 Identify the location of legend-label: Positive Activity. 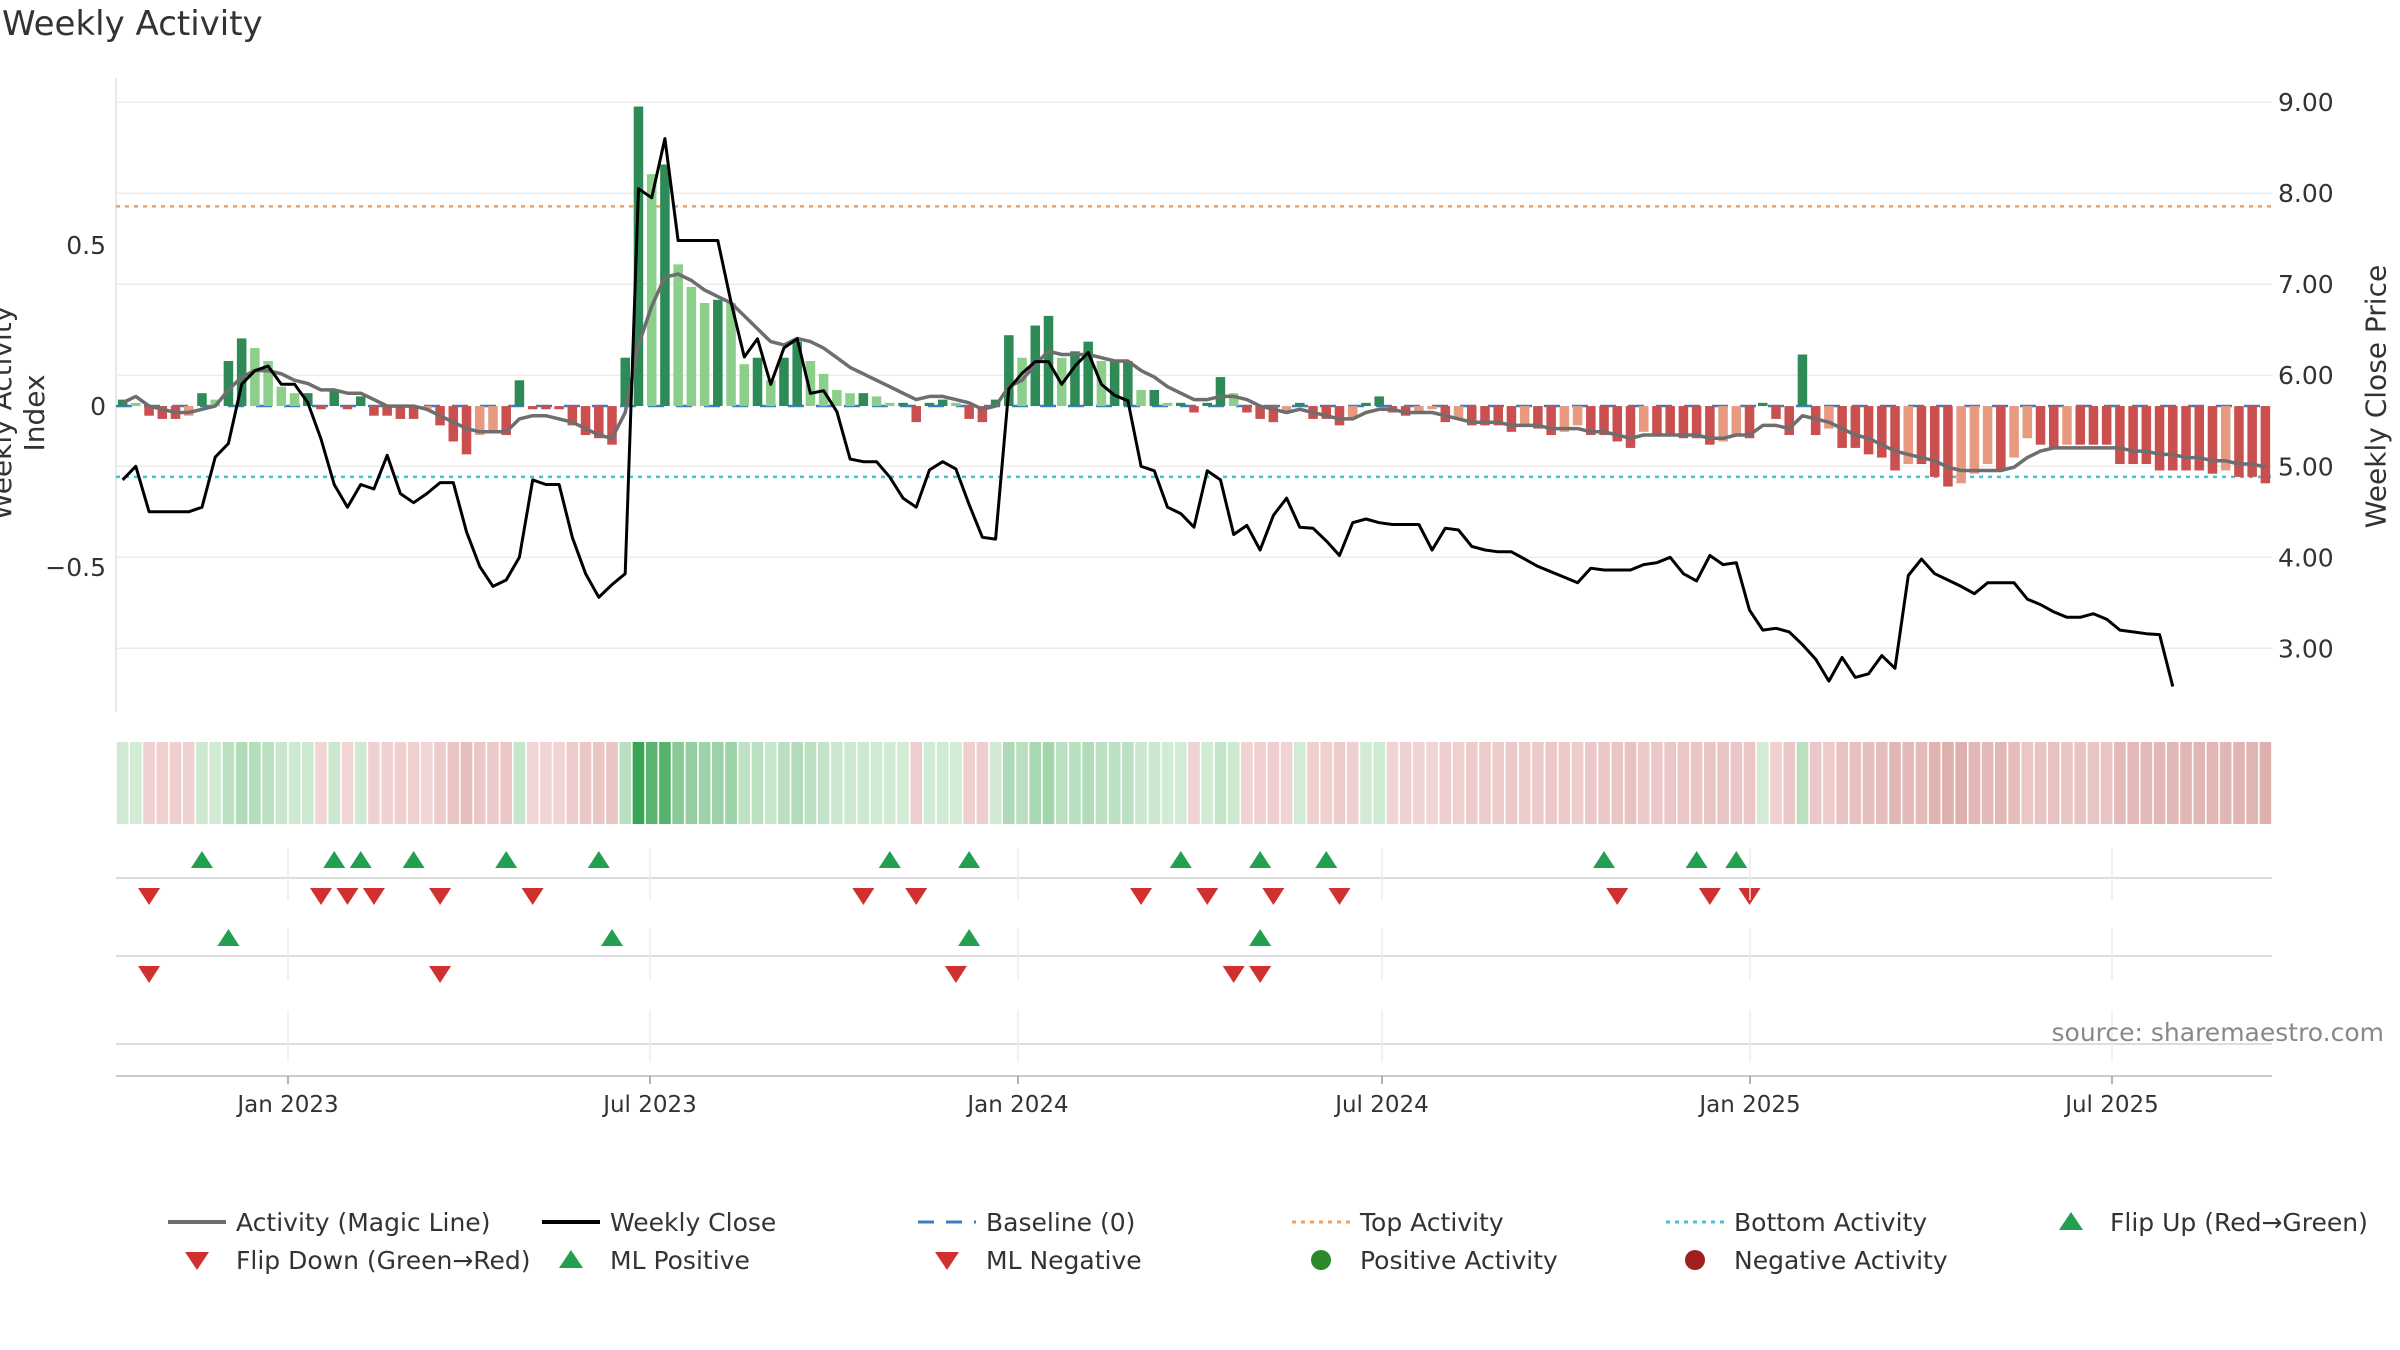
(1459, 1260).